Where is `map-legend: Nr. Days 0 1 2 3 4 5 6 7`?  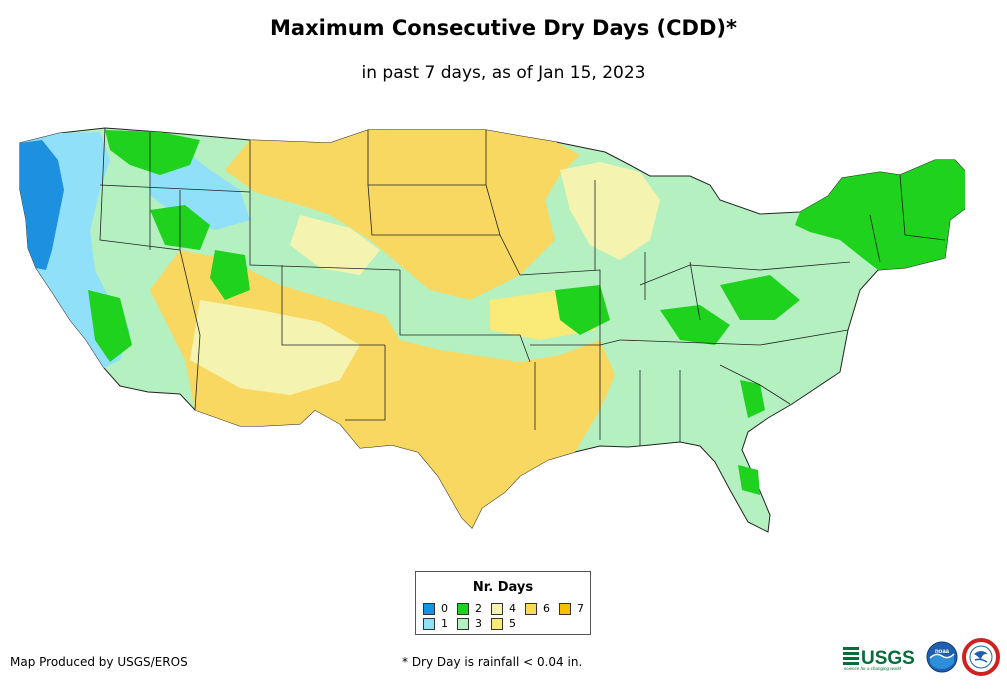 map-legend: Nr. Days 0 1 2 3 4 5 6 7 is located at coordinates (503, 603).